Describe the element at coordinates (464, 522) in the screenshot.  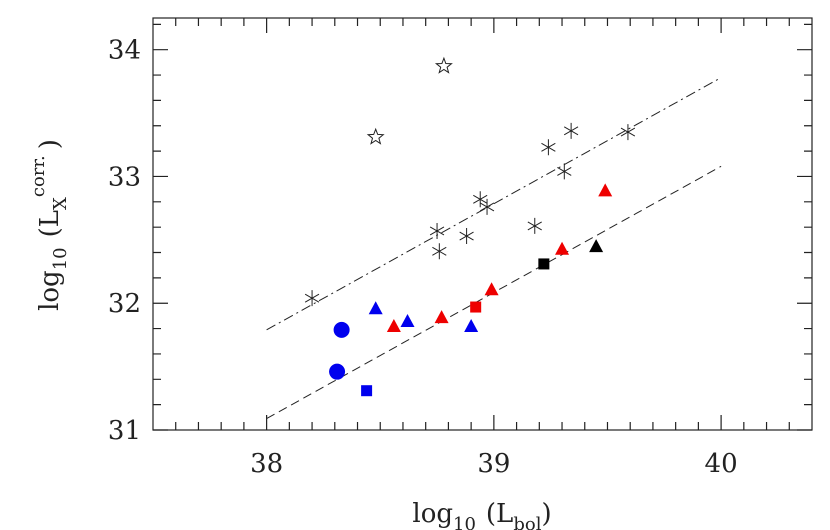
I see `x-label-part: 10` at that location.